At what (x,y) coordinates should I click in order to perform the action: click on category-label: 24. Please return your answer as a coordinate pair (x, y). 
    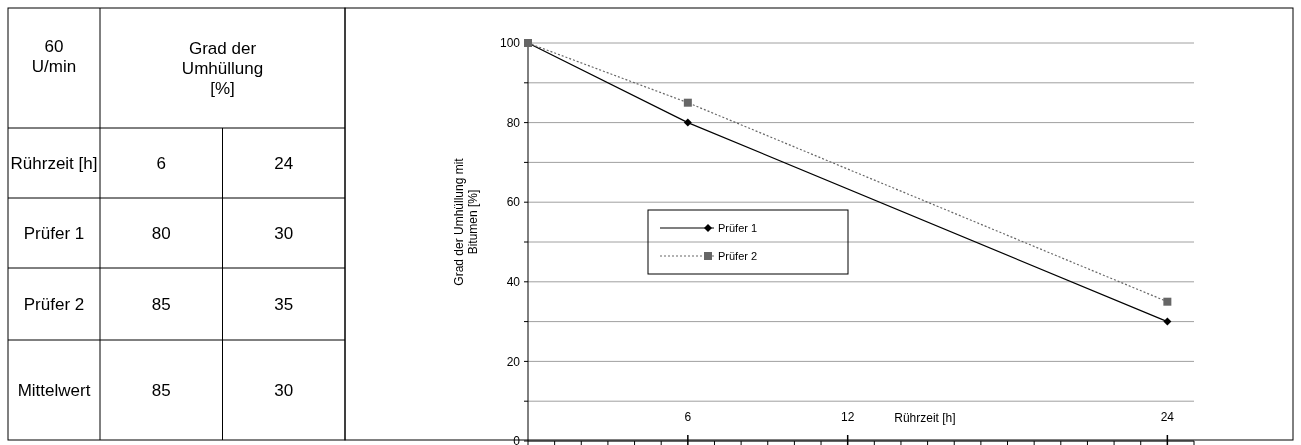
    Looking at the image, I should click on (284, 163).